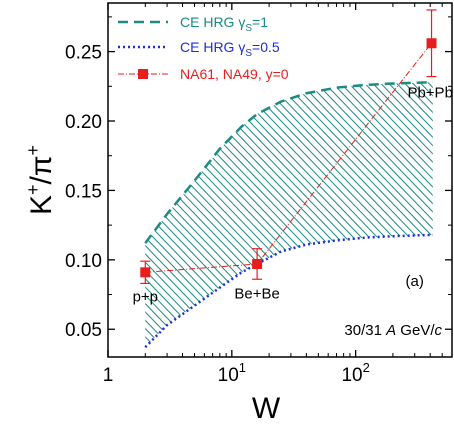  I want to click on annotation-pbpb: Pb+Pb, so click(429, 92).